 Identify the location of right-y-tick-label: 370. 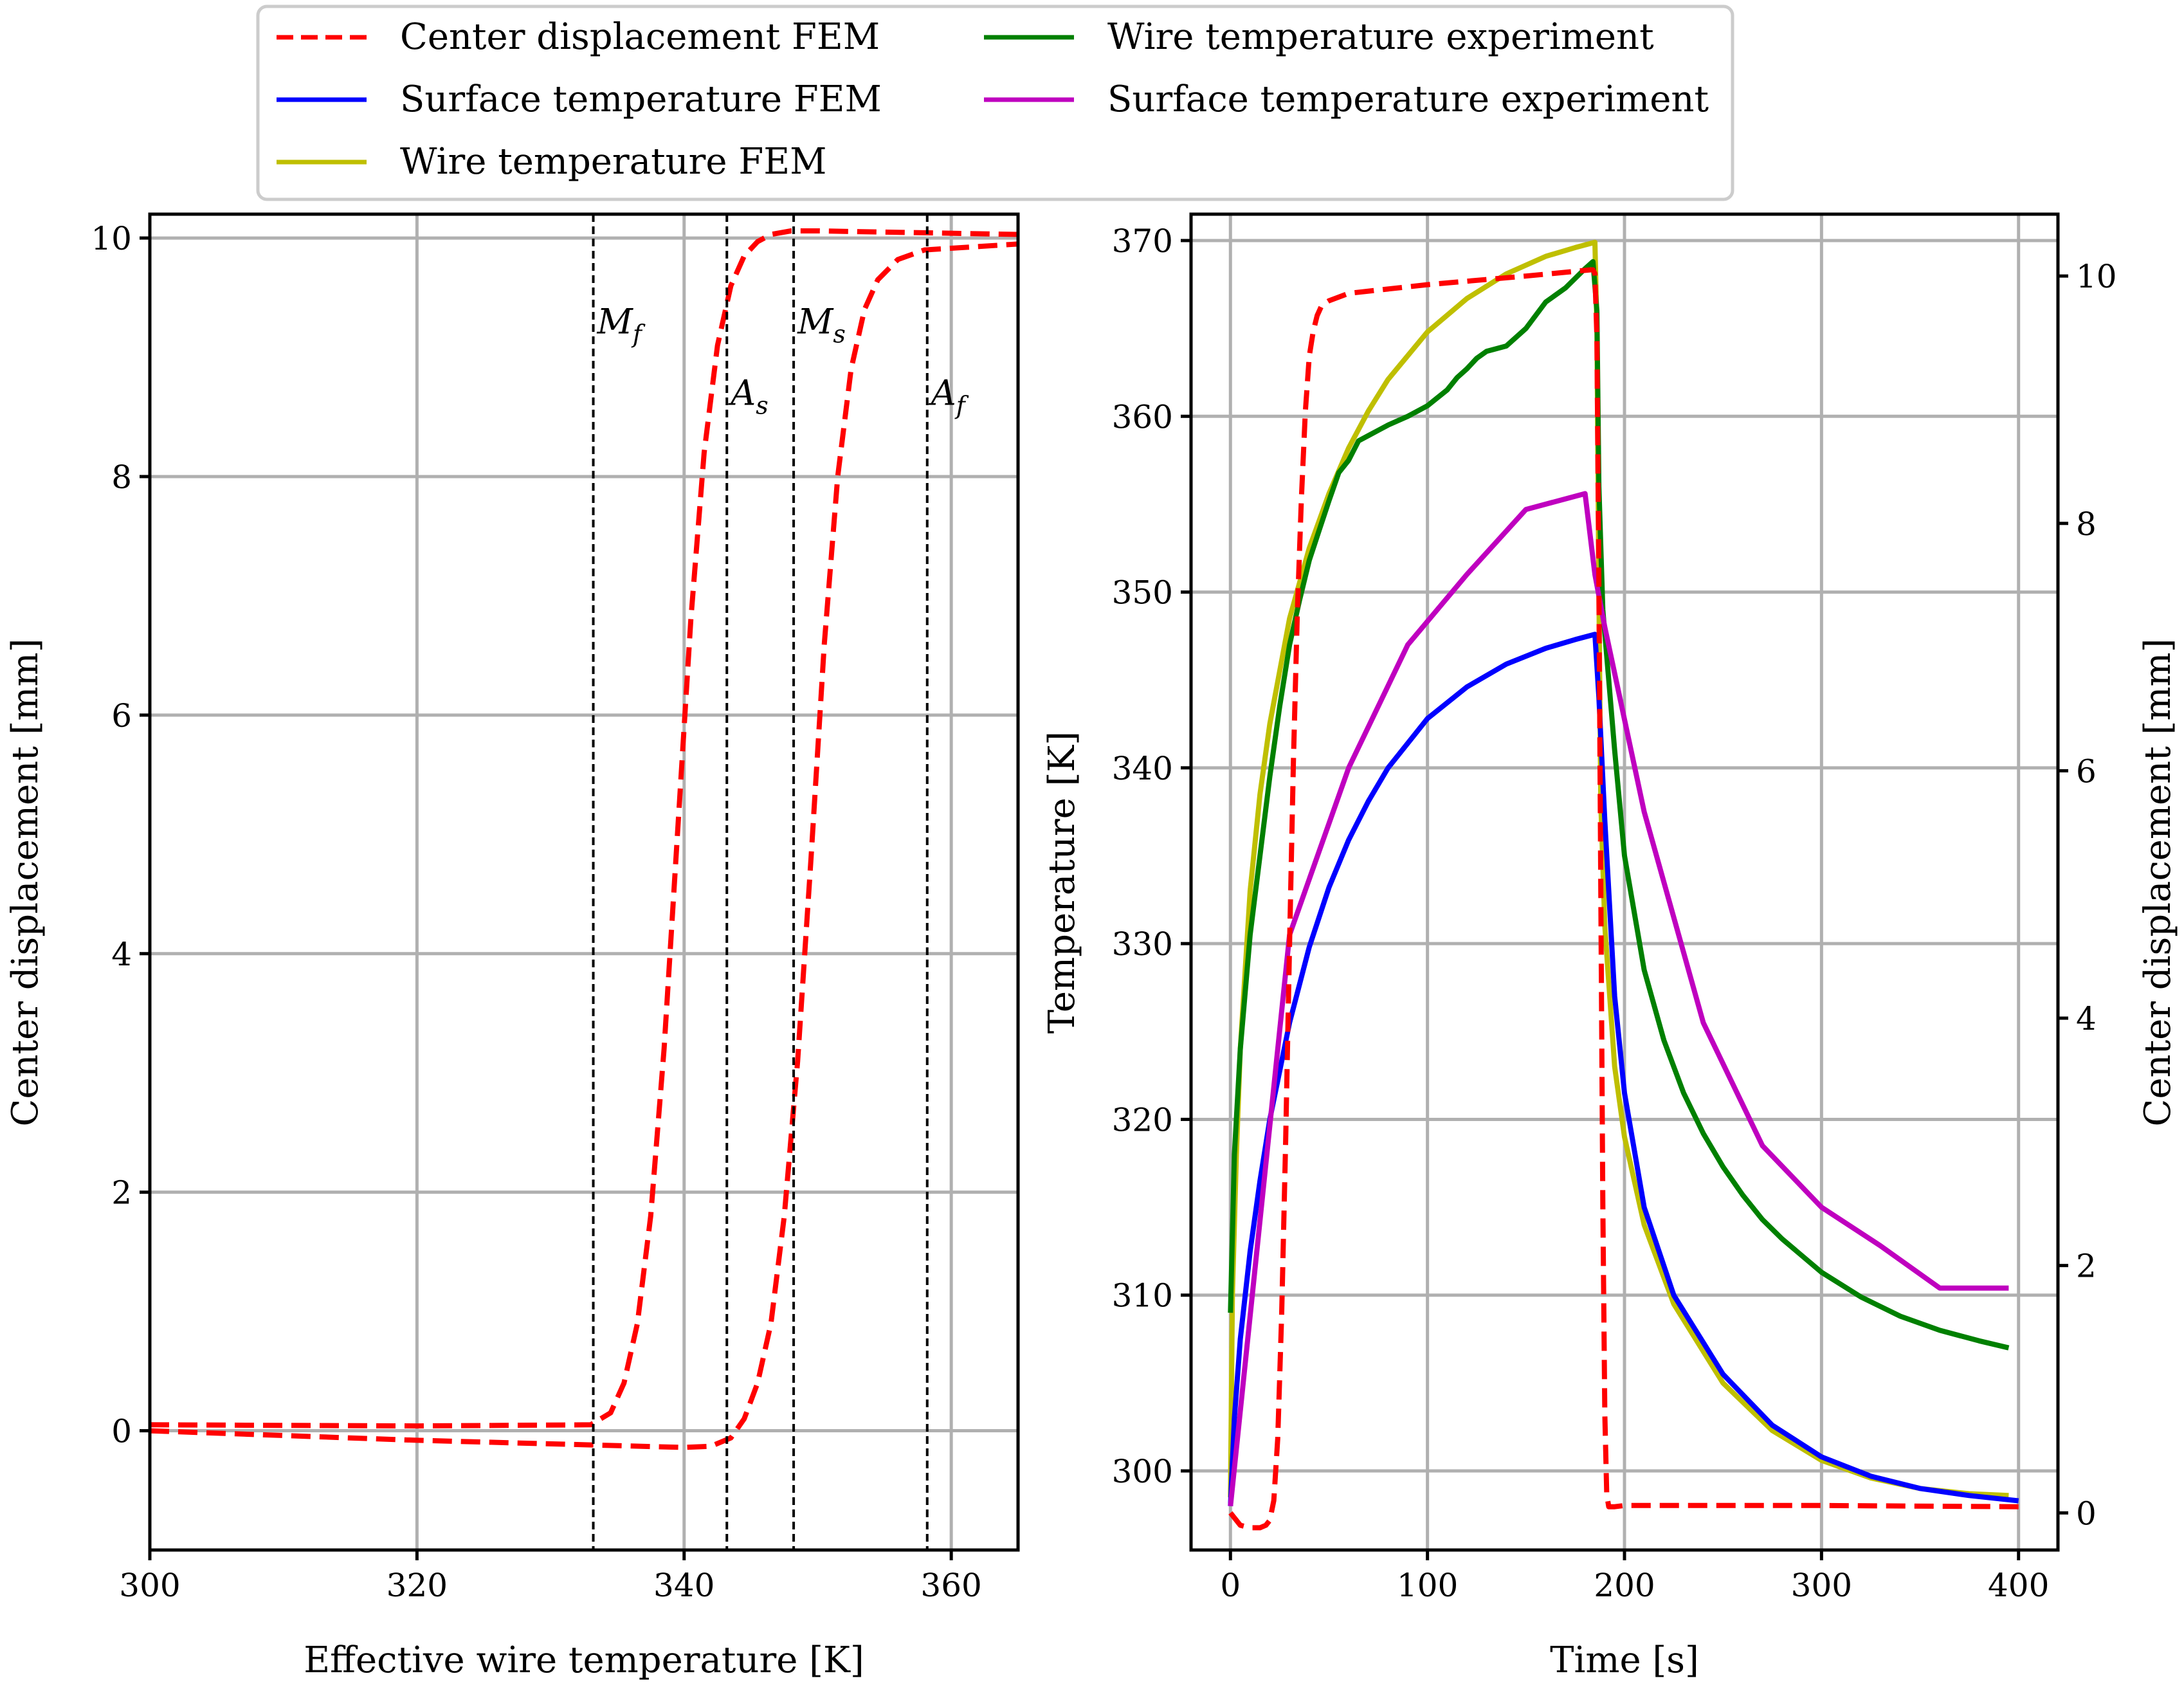
(1142, 241).